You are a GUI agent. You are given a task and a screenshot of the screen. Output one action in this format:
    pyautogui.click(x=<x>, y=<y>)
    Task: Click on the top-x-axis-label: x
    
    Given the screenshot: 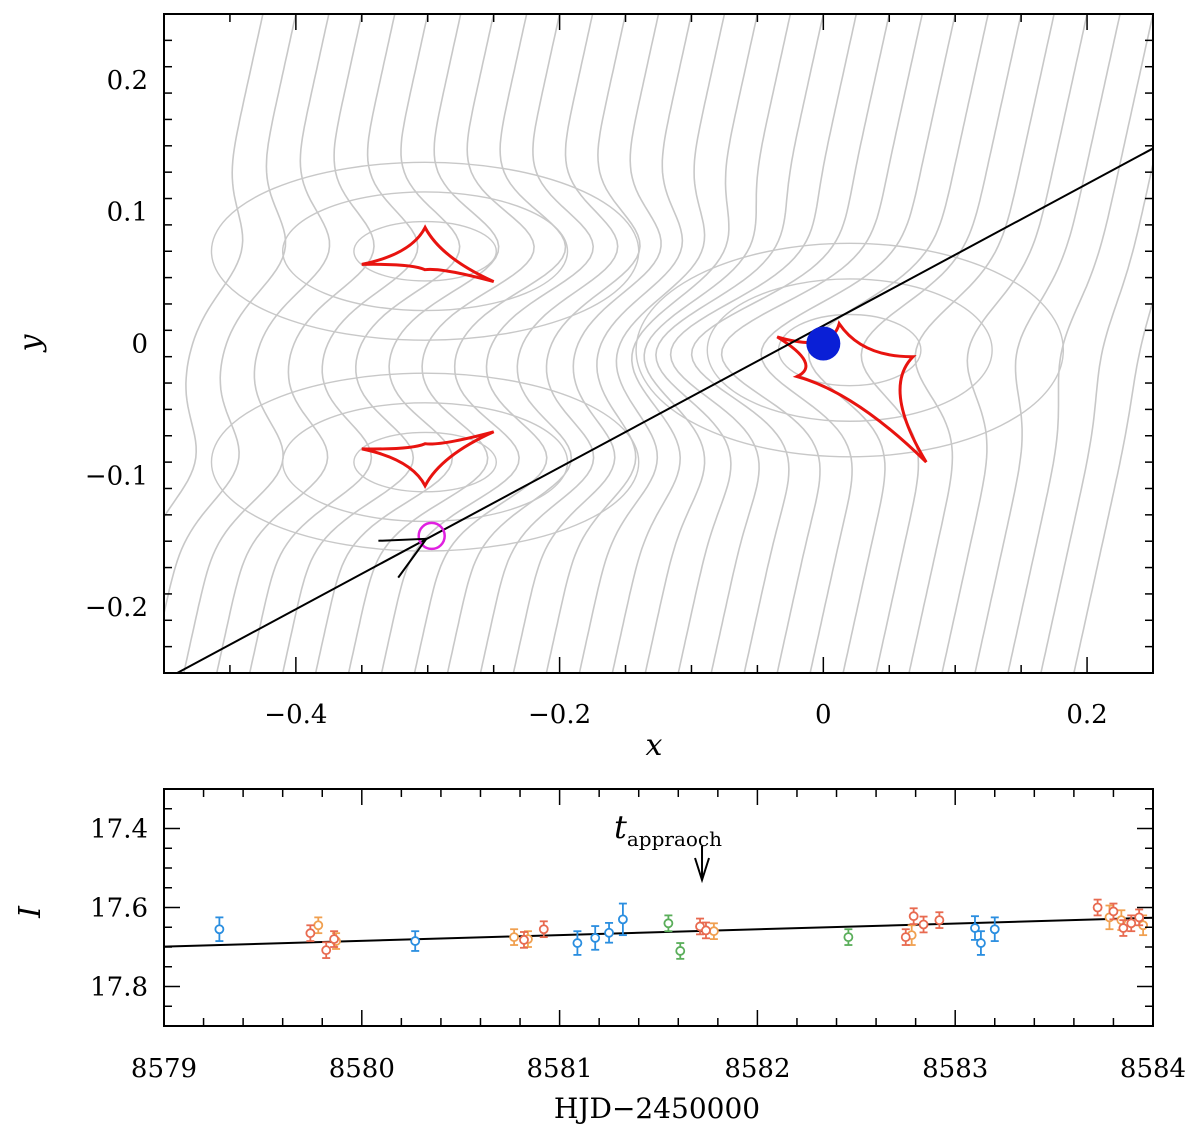 What is the action you would take?
    pyautogui.click(x=654, y=745)
    